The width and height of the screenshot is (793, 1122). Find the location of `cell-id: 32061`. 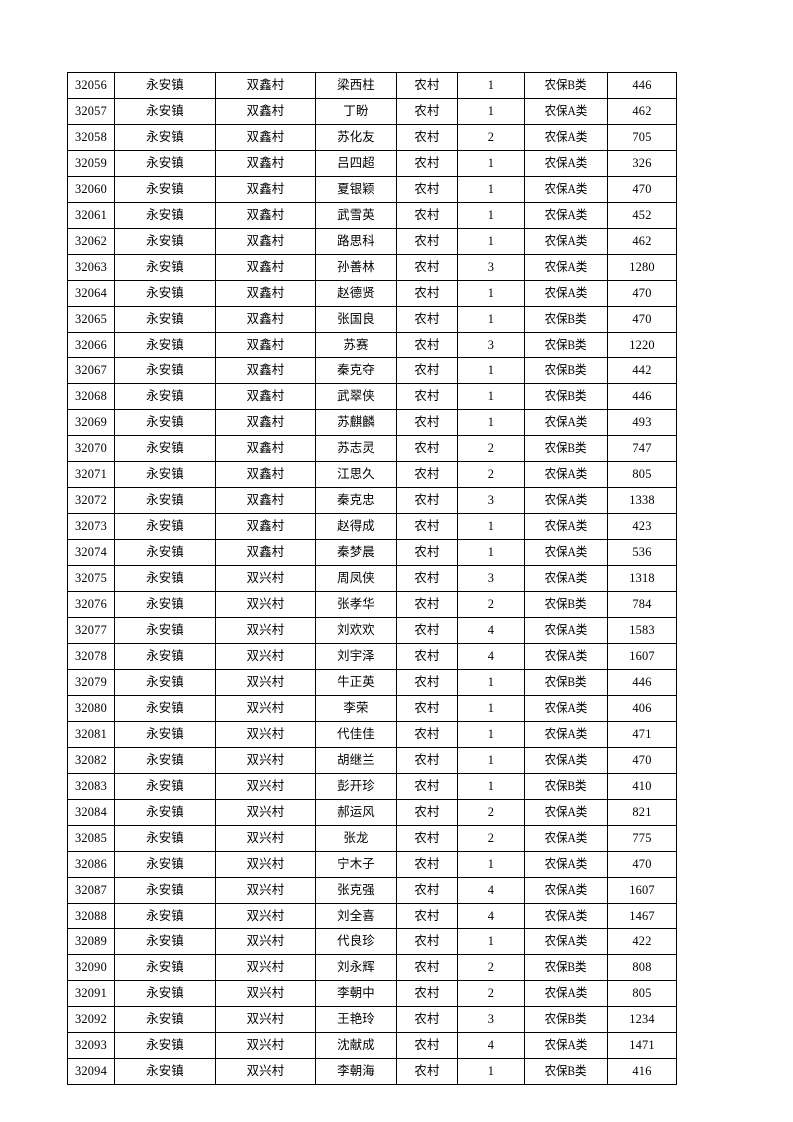

cell-id: 32061 is located at coordinates (91, 215).